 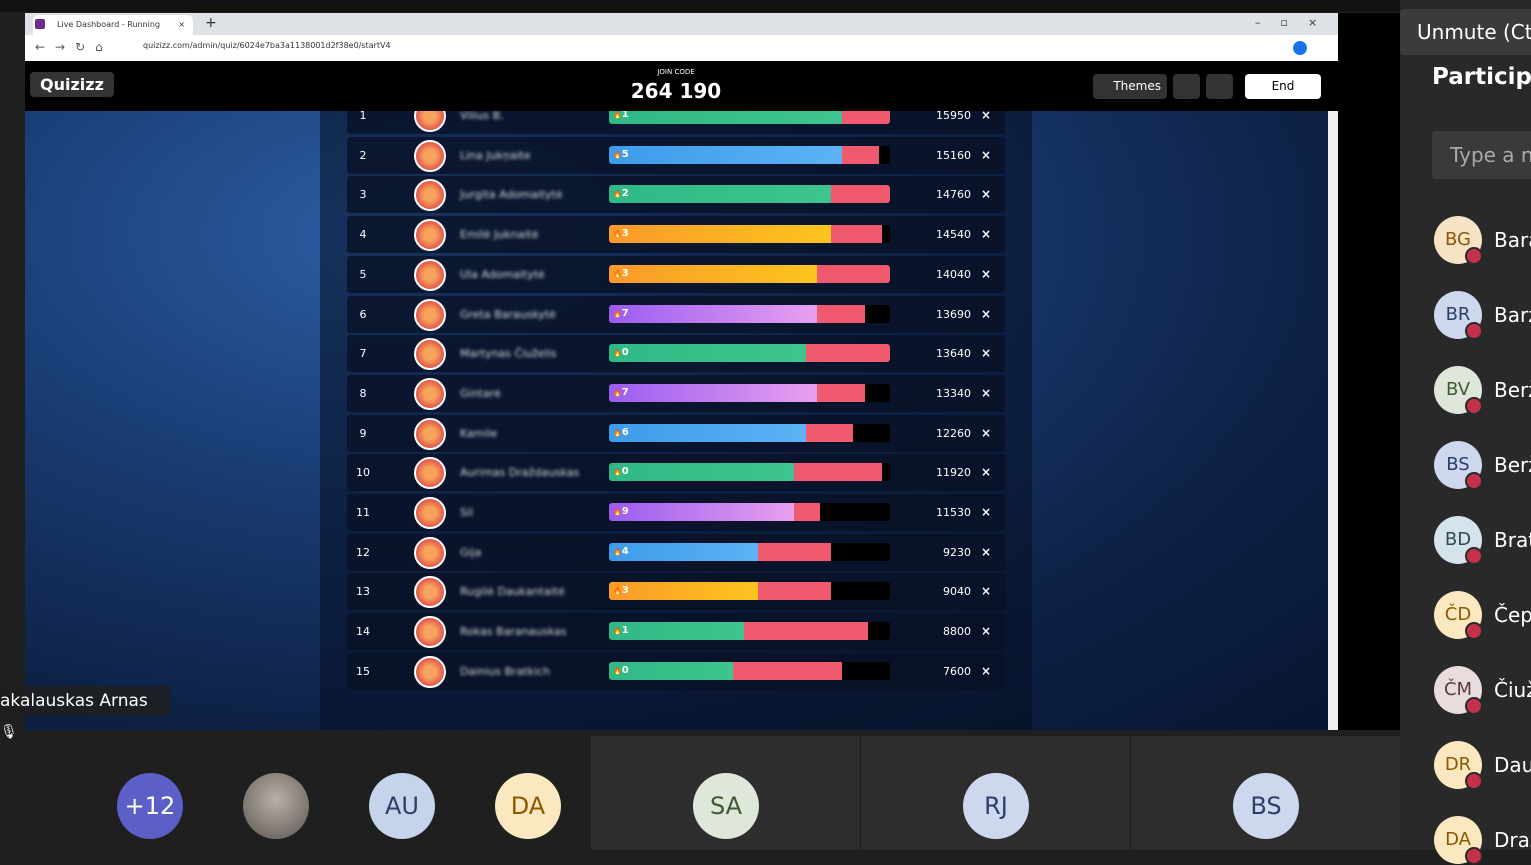 I want to click on share-border, so click(x=1369, y=371).